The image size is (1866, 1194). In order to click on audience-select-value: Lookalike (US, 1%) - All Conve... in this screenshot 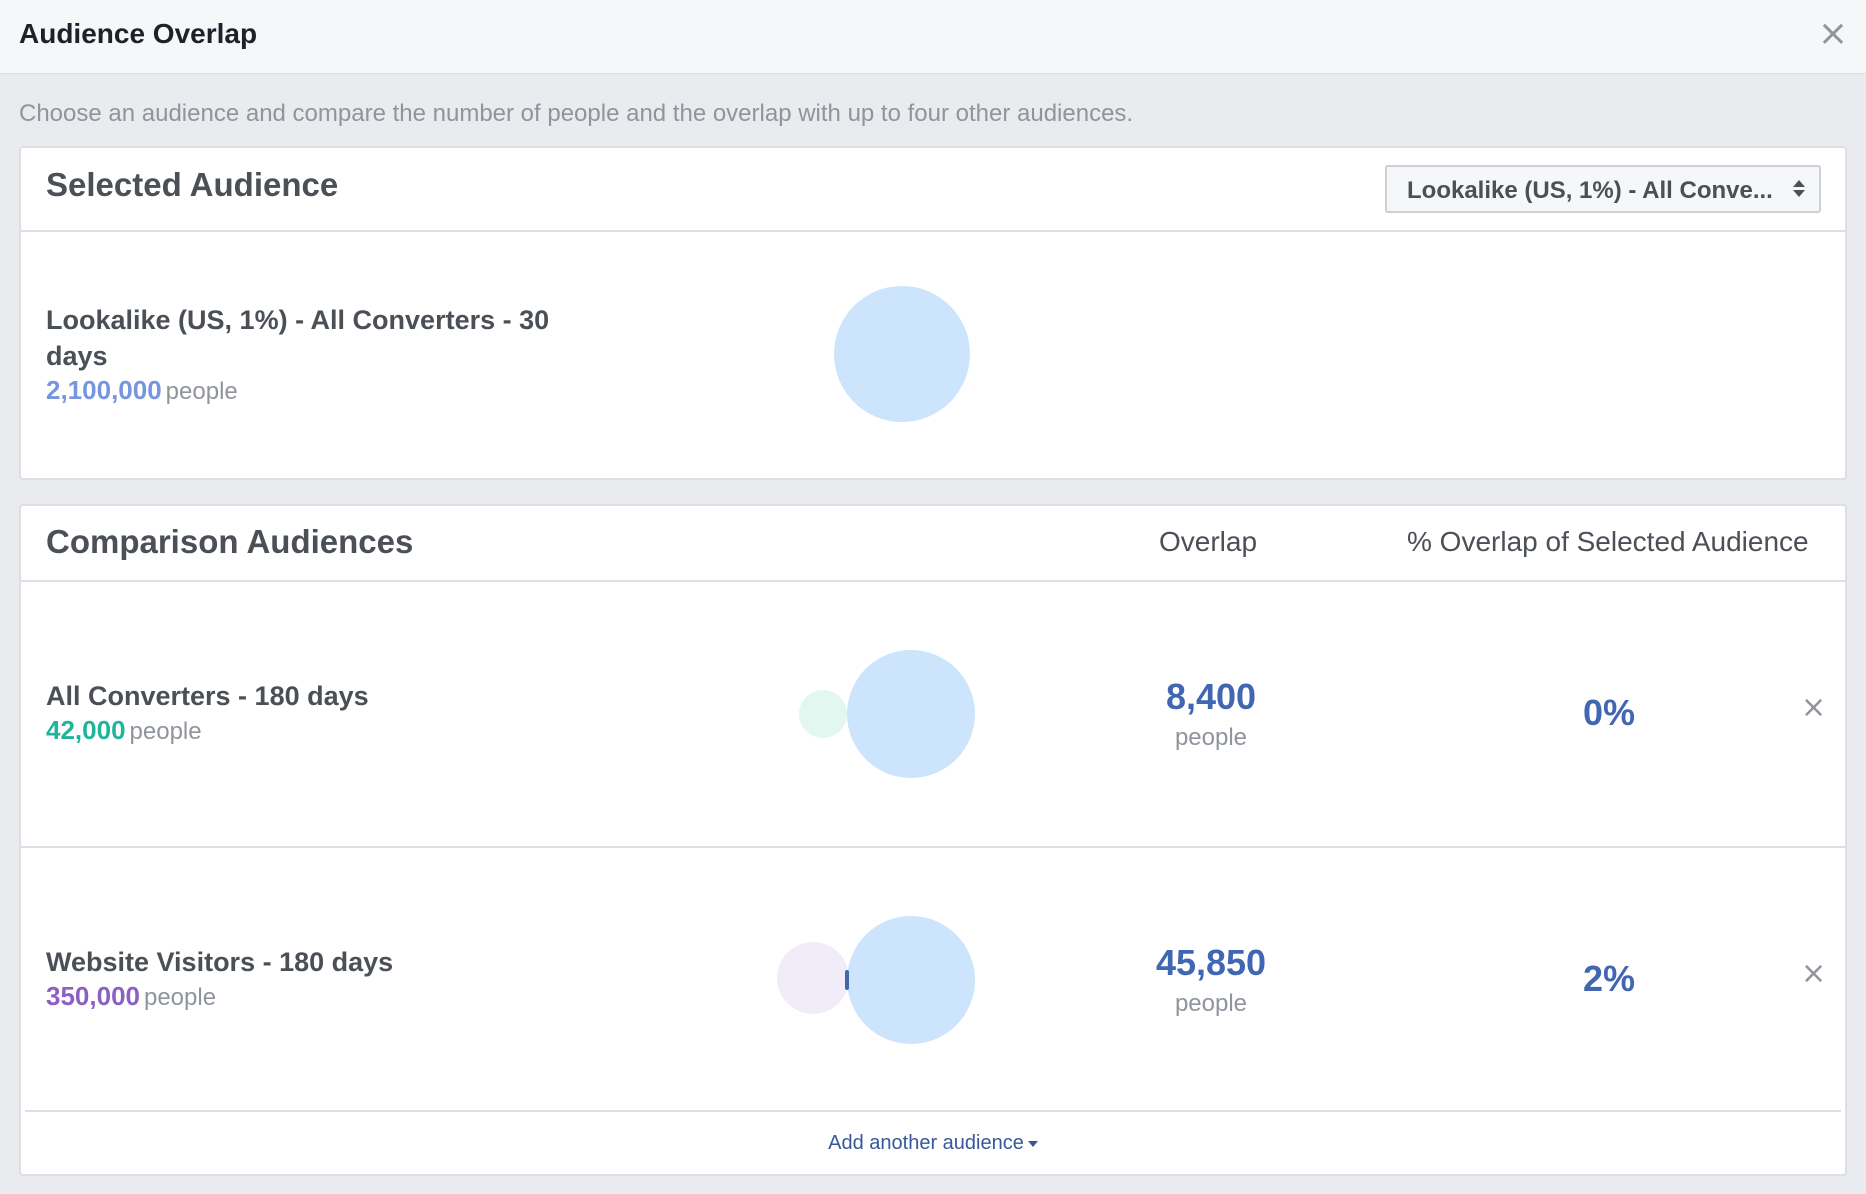, I will do `click(1590, 190)`.